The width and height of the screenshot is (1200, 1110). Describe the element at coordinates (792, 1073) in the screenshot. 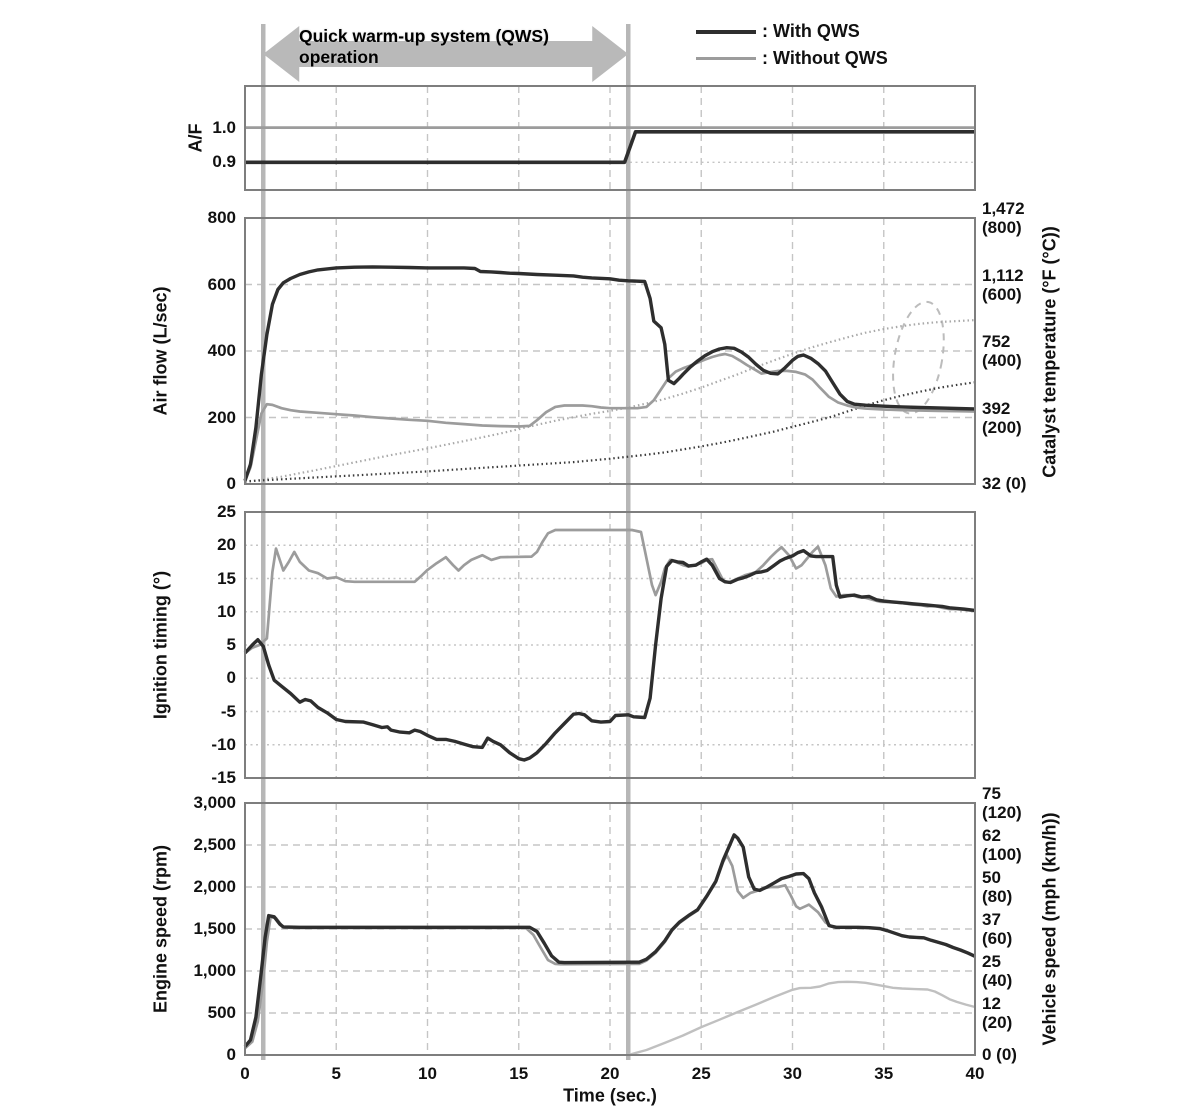

I see `x-tick-label: 30` at that location.